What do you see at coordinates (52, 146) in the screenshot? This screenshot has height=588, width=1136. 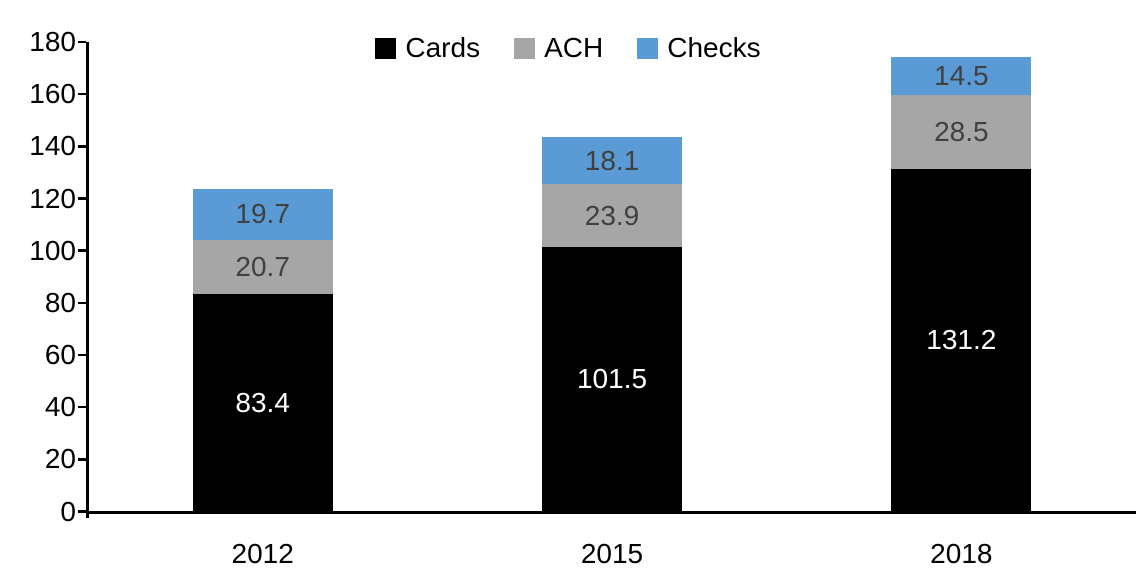 I see `y-tick-label: 140` at bounding box center [52, 146].